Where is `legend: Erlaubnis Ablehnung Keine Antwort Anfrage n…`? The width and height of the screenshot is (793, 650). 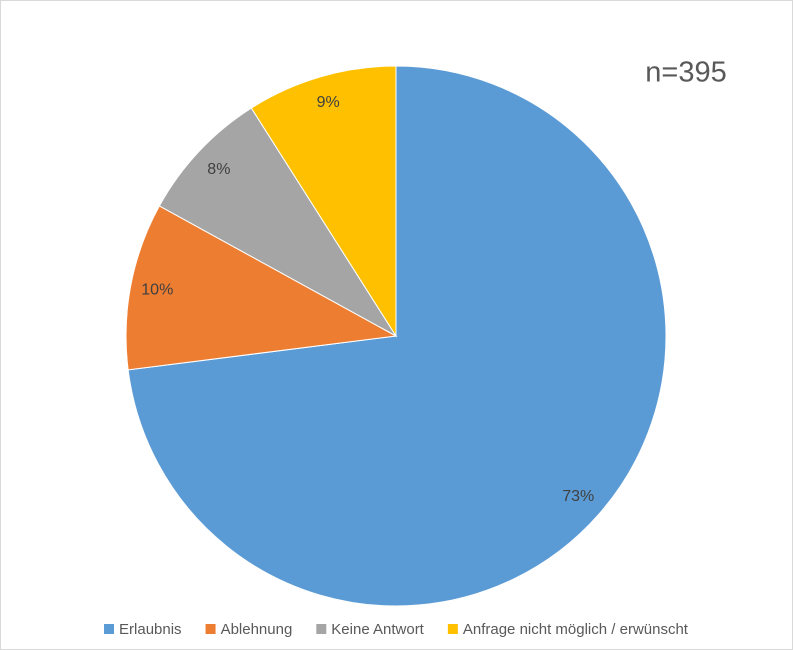
legend: Erlaubnis Ablehnung Keine Antwort Anfrage n… is located at coordinates (396, 629).